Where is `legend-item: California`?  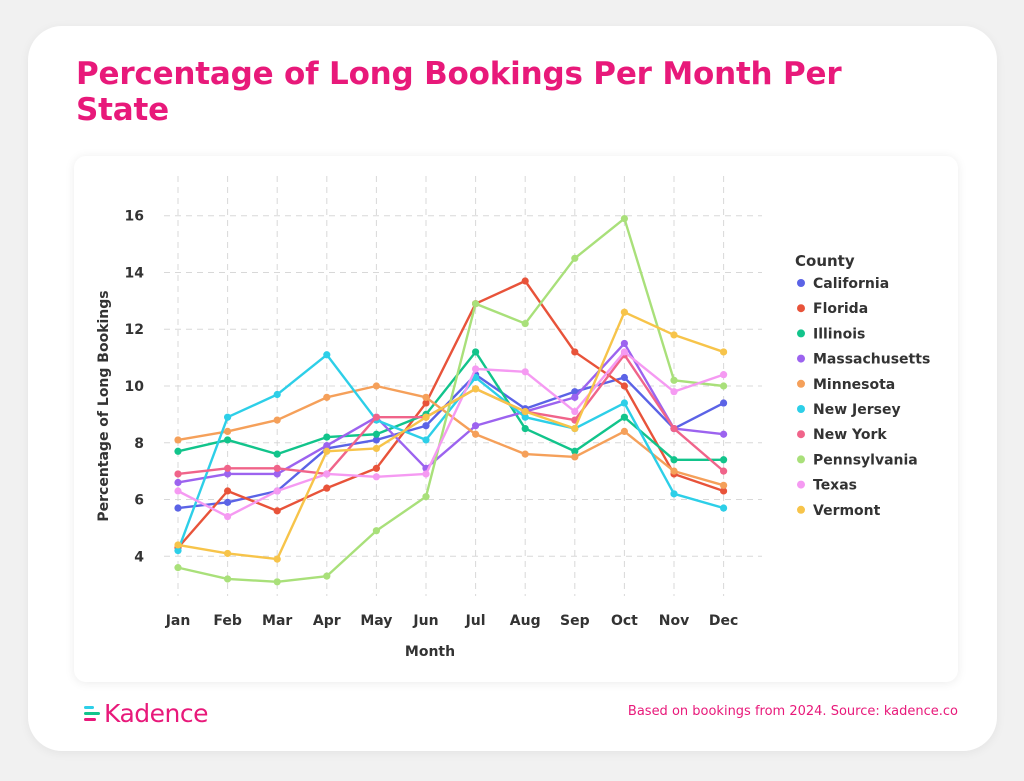 legend-item: California is located at coordinates (851, 284).